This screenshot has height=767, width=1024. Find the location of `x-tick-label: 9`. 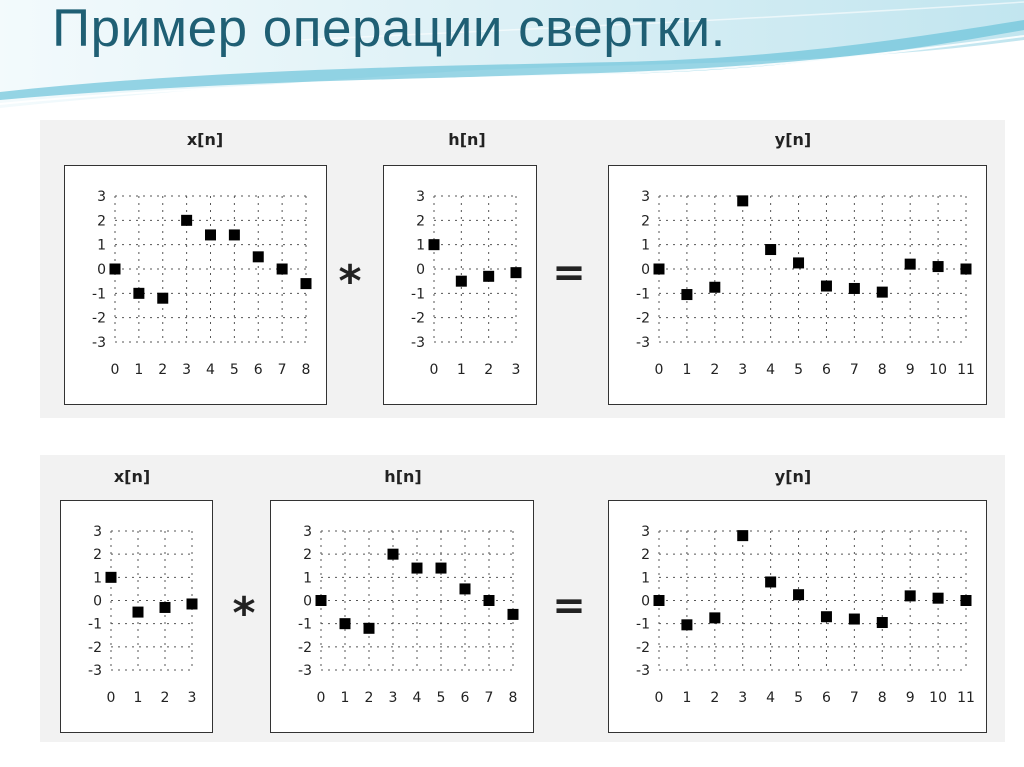

x-tick-label: 9 is located at coordinates (910, 698).